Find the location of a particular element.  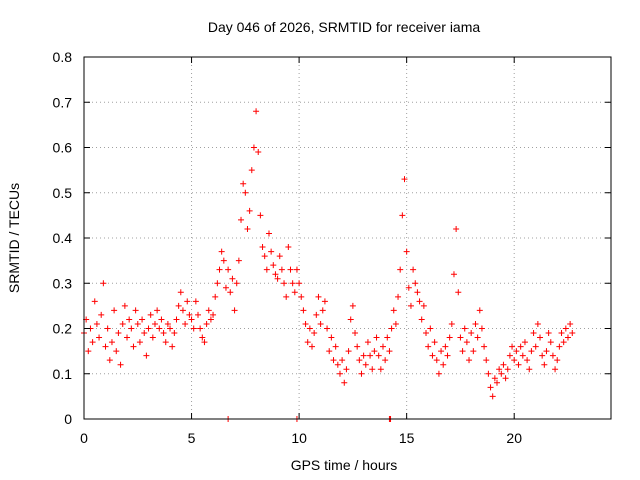

y-tick-label: 0 is located at coordinates (68, 419).